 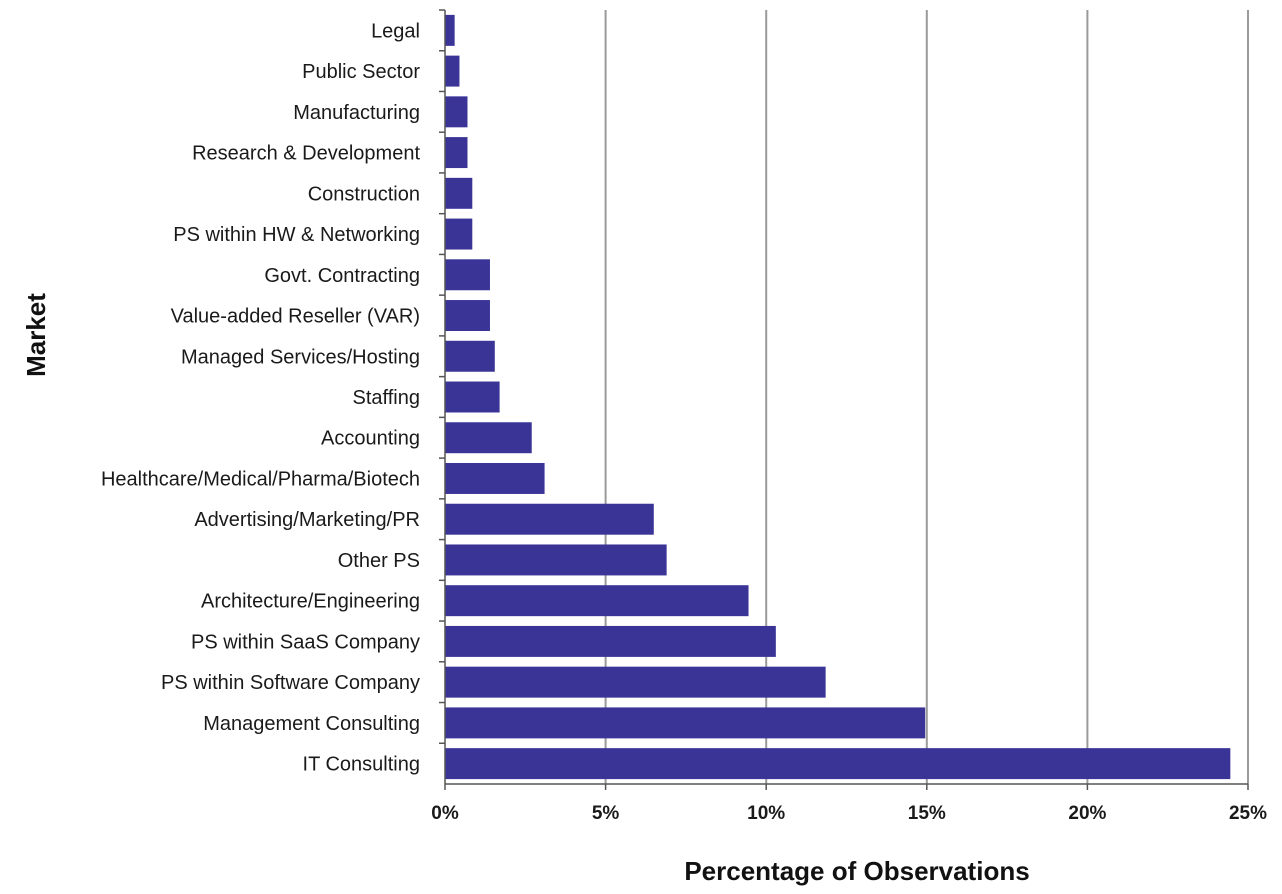 What do you see at coordinates (361, 765) in the screenshot?
I see `category-label: IT Consulting` at bounding box center [361, 765].